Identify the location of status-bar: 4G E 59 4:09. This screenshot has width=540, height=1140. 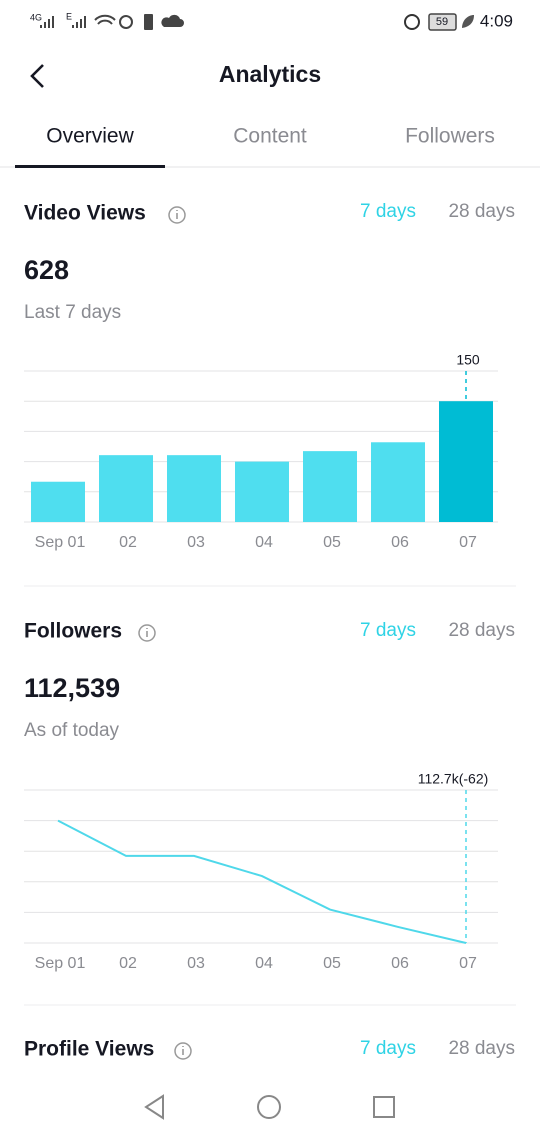
(271, 21).